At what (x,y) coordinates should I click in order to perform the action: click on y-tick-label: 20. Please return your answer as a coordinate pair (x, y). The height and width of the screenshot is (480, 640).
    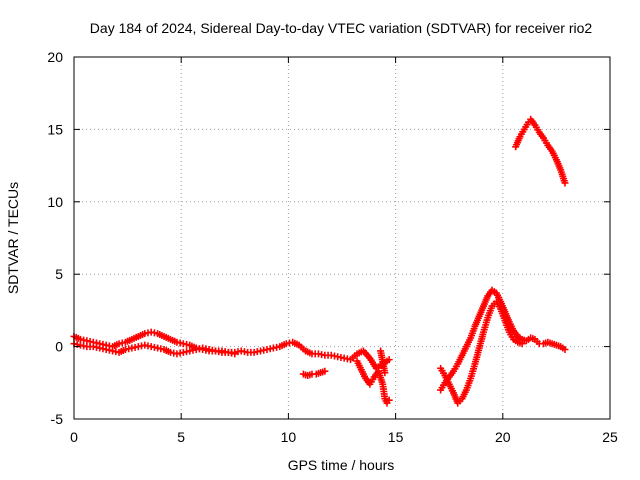
    Looking at the image, I should click on (55, 57).